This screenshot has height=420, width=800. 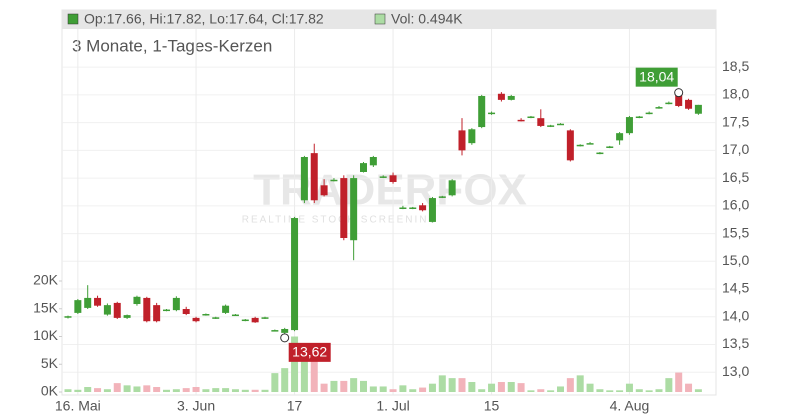 I want to click on subtitle: 3 Monate, 1-Tages-Kerzen, so click(x=172, y=45).